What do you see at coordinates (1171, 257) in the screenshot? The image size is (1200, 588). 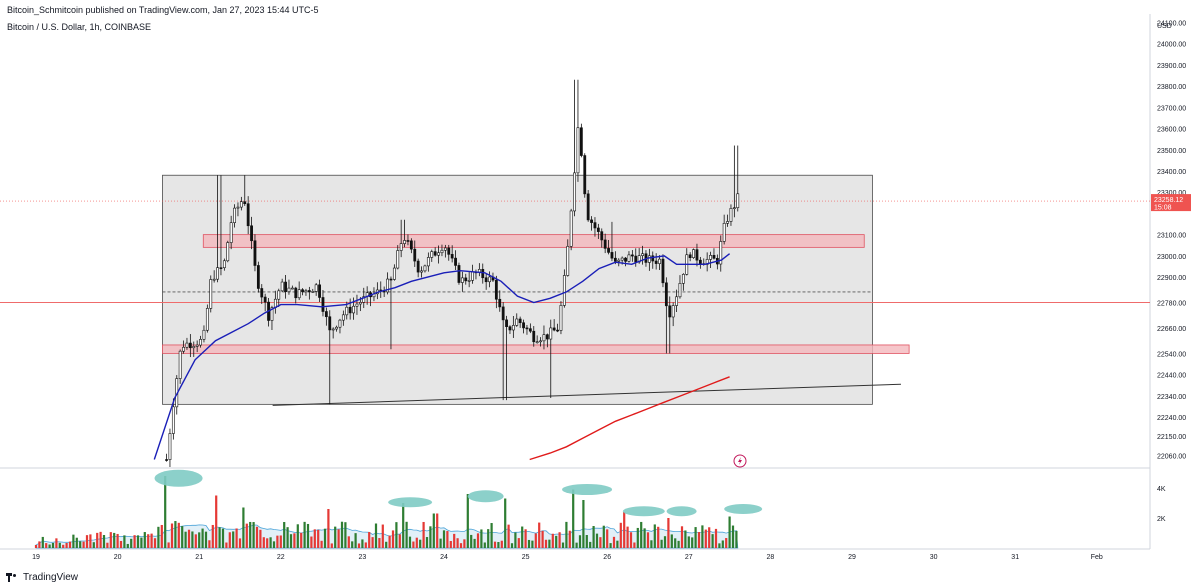 I see `y-tick-label: 23000.00` at bounding box center [1171, 257].